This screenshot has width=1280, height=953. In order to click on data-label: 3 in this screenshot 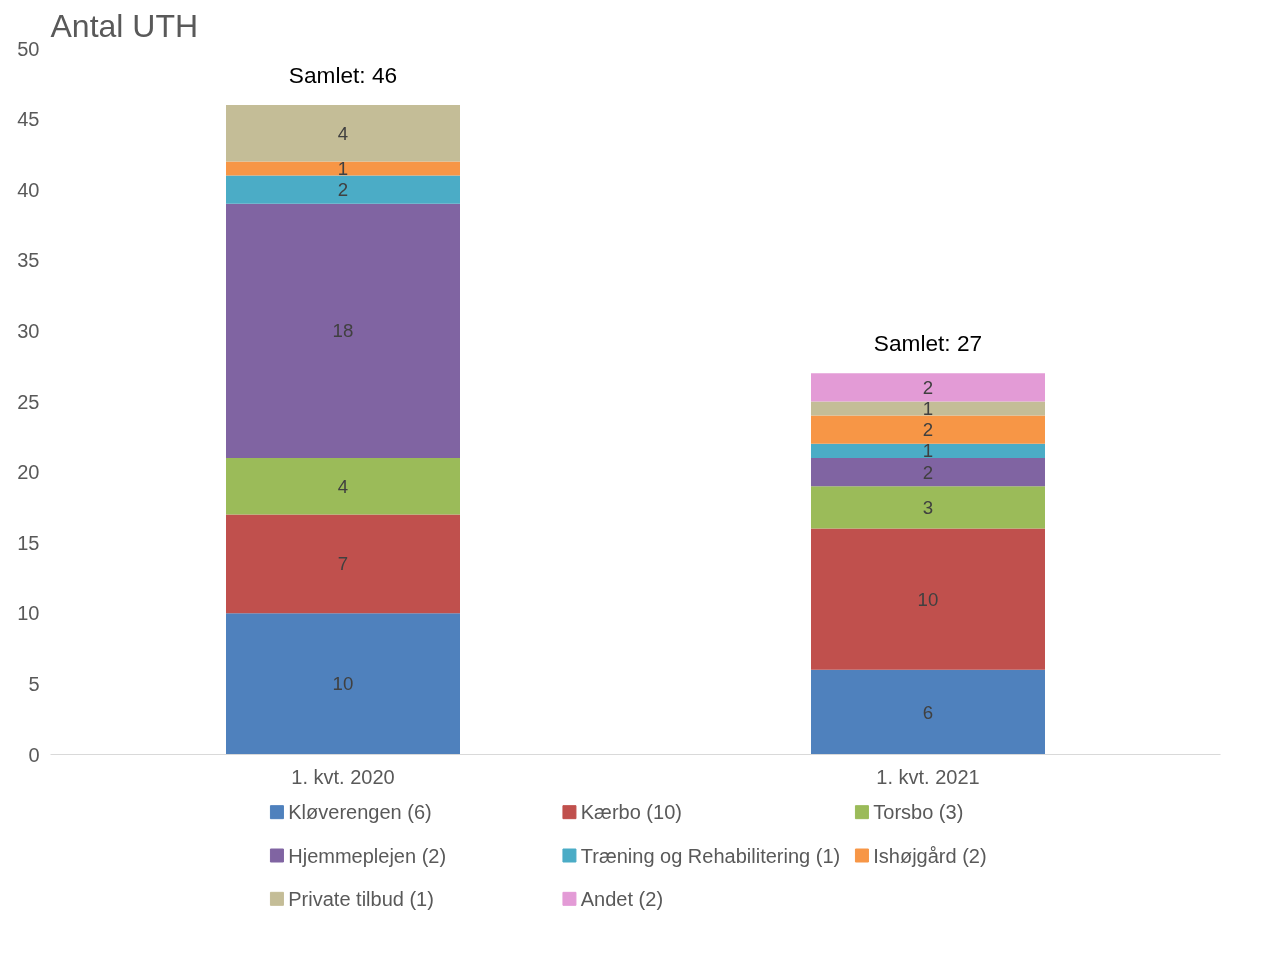, I will do `click(928, 507)`.